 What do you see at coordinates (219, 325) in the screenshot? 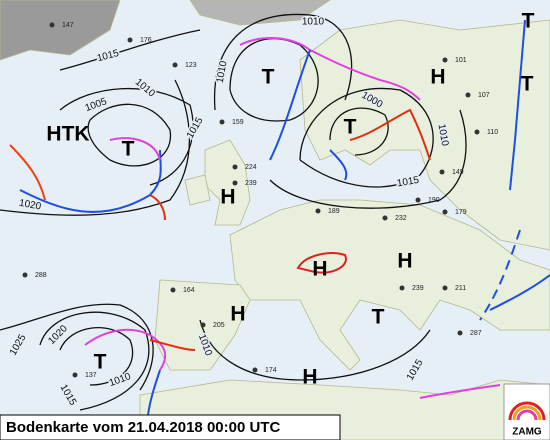
I see `station-value: 205` at bounding box center [219, 325].